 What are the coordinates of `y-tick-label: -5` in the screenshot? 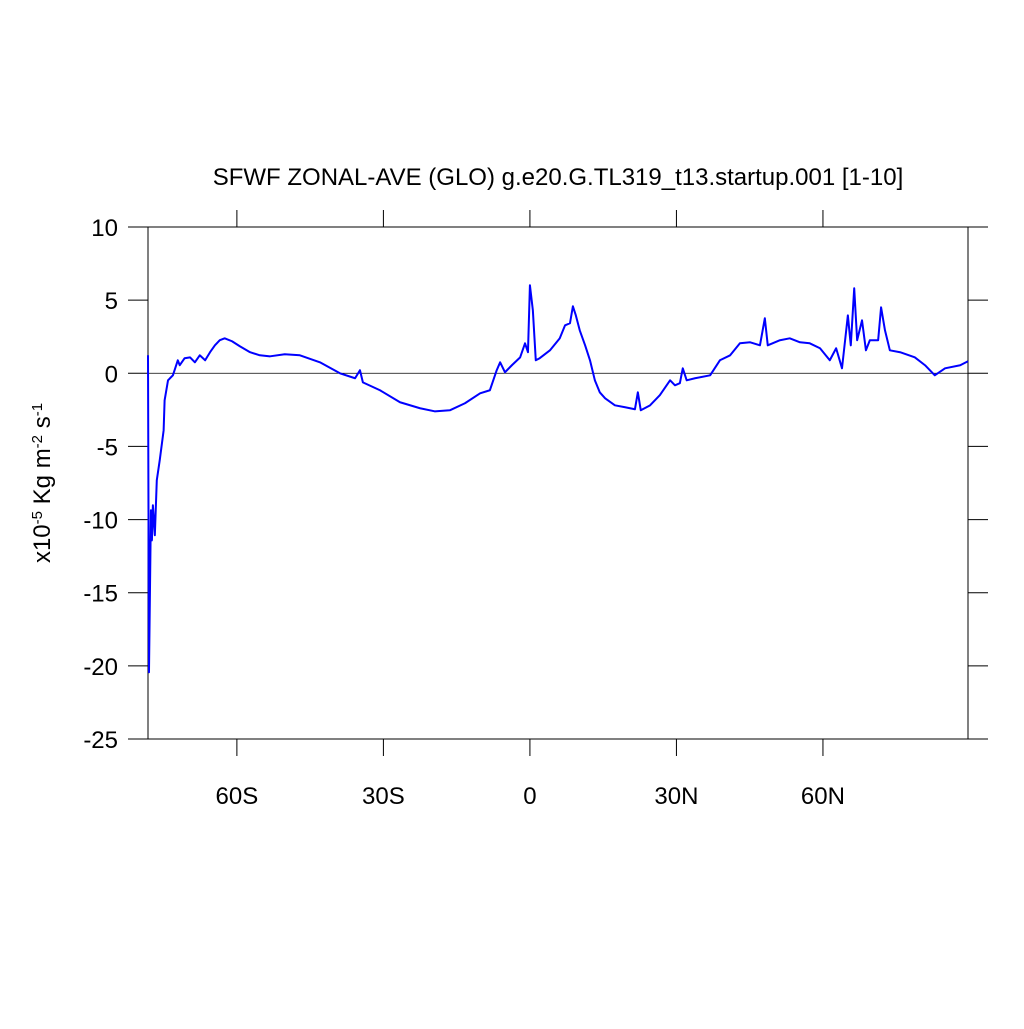 It's located at (107, 447).